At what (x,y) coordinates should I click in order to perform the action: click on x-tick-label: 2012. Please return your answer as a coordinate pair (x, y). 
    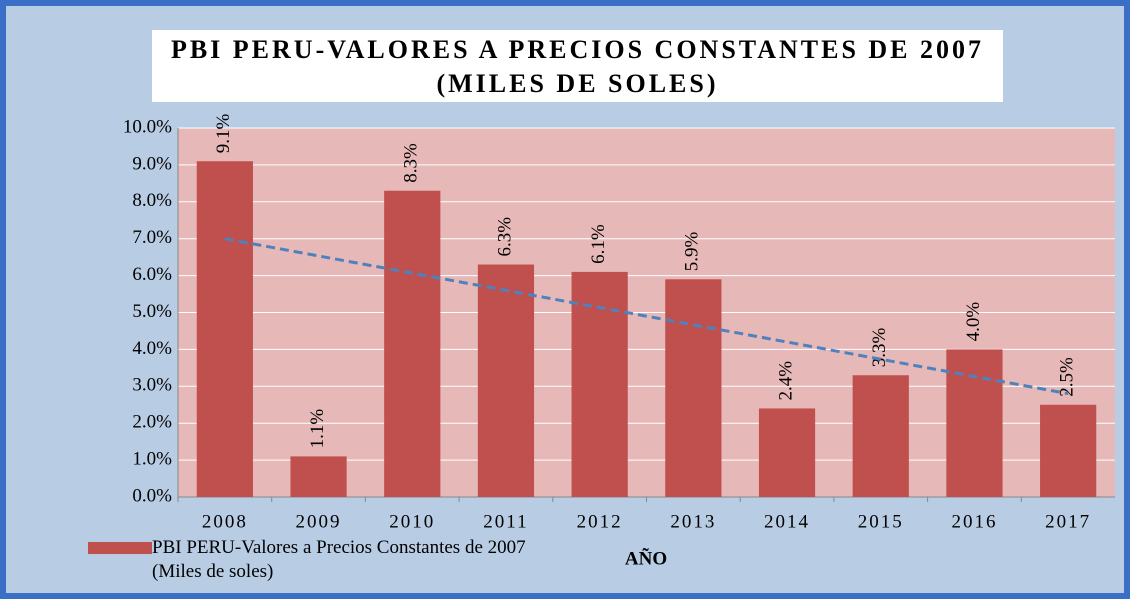
    Looking at the image, I should click on (600, 521).